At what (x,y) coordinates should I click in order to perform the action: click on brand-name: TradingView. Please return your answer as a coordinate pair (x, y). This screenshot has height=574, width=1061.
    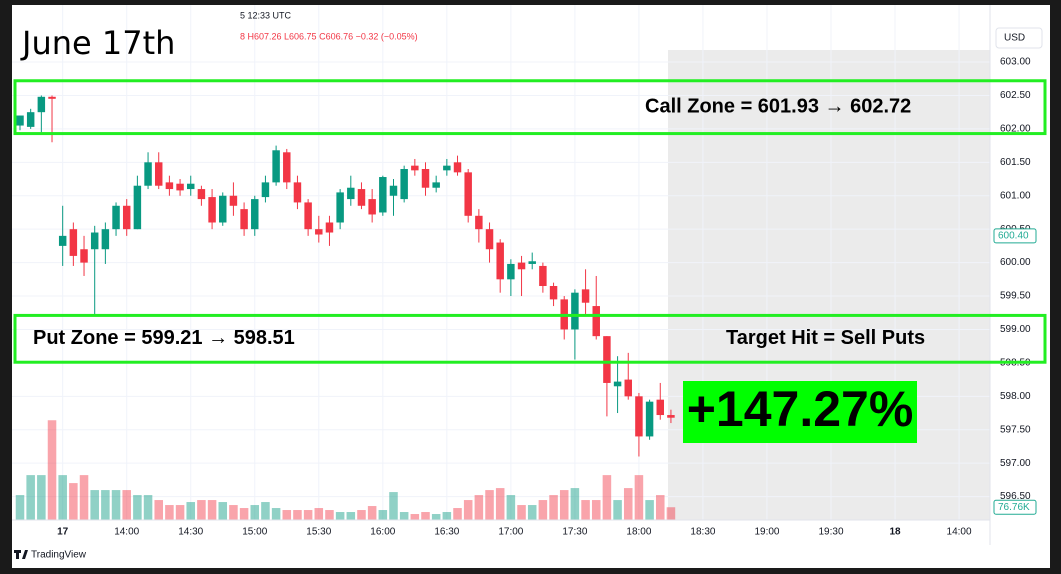
    Looking at the image, I should click on (59, 555).